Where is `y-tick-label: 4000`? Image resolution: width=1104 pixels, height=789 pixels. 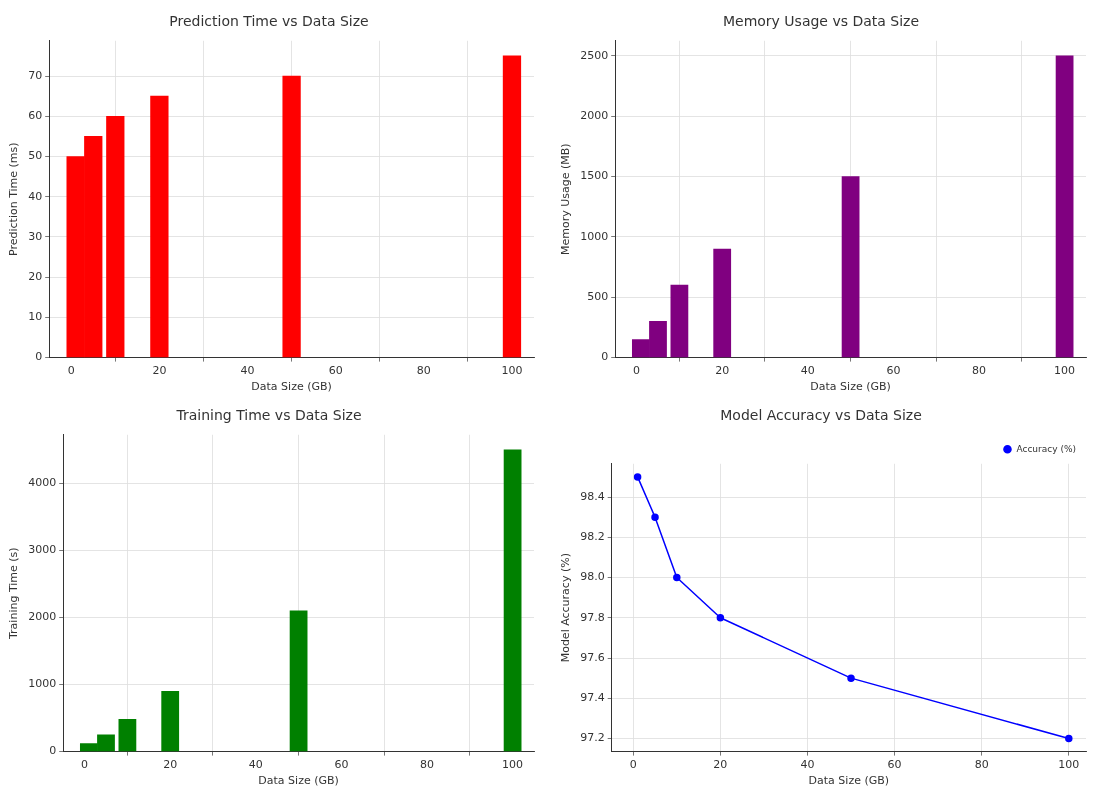
y-tick-label: 4000 is located at coordinates (42, 483).